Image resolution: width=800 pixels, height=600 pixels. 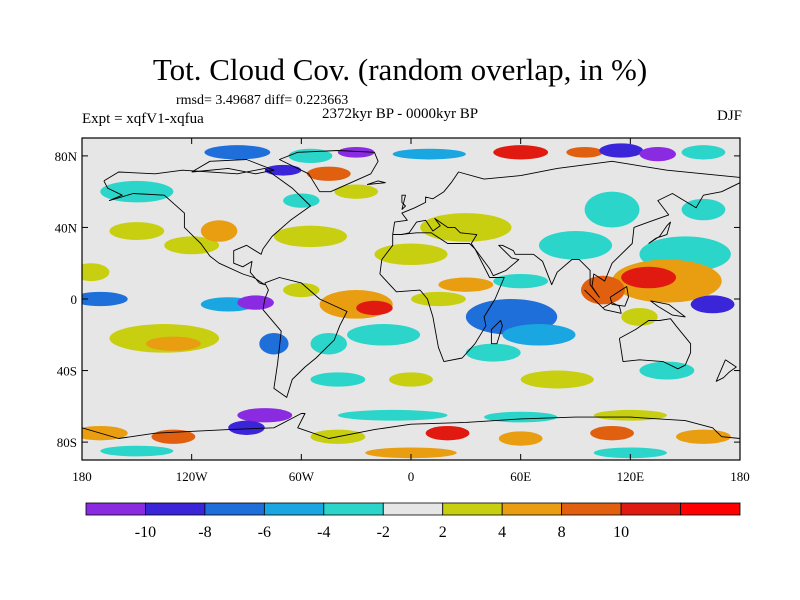 What do you see at coordinates (400, 69) in the screenshot?
I see `map-title: Tot. Cloud Cov. (random overlap, in %)` at bounding box center [400, 69].